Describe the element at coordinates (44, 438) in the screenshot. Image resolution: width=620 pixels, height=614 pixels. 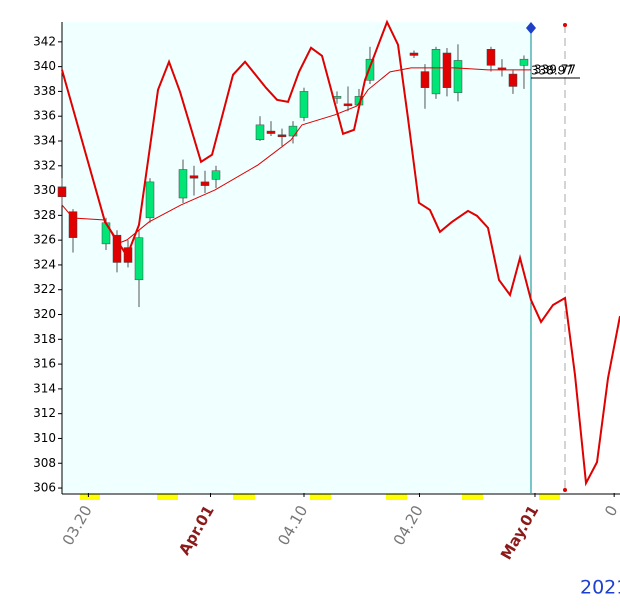
I see `y-tick-label: 310` at that location.